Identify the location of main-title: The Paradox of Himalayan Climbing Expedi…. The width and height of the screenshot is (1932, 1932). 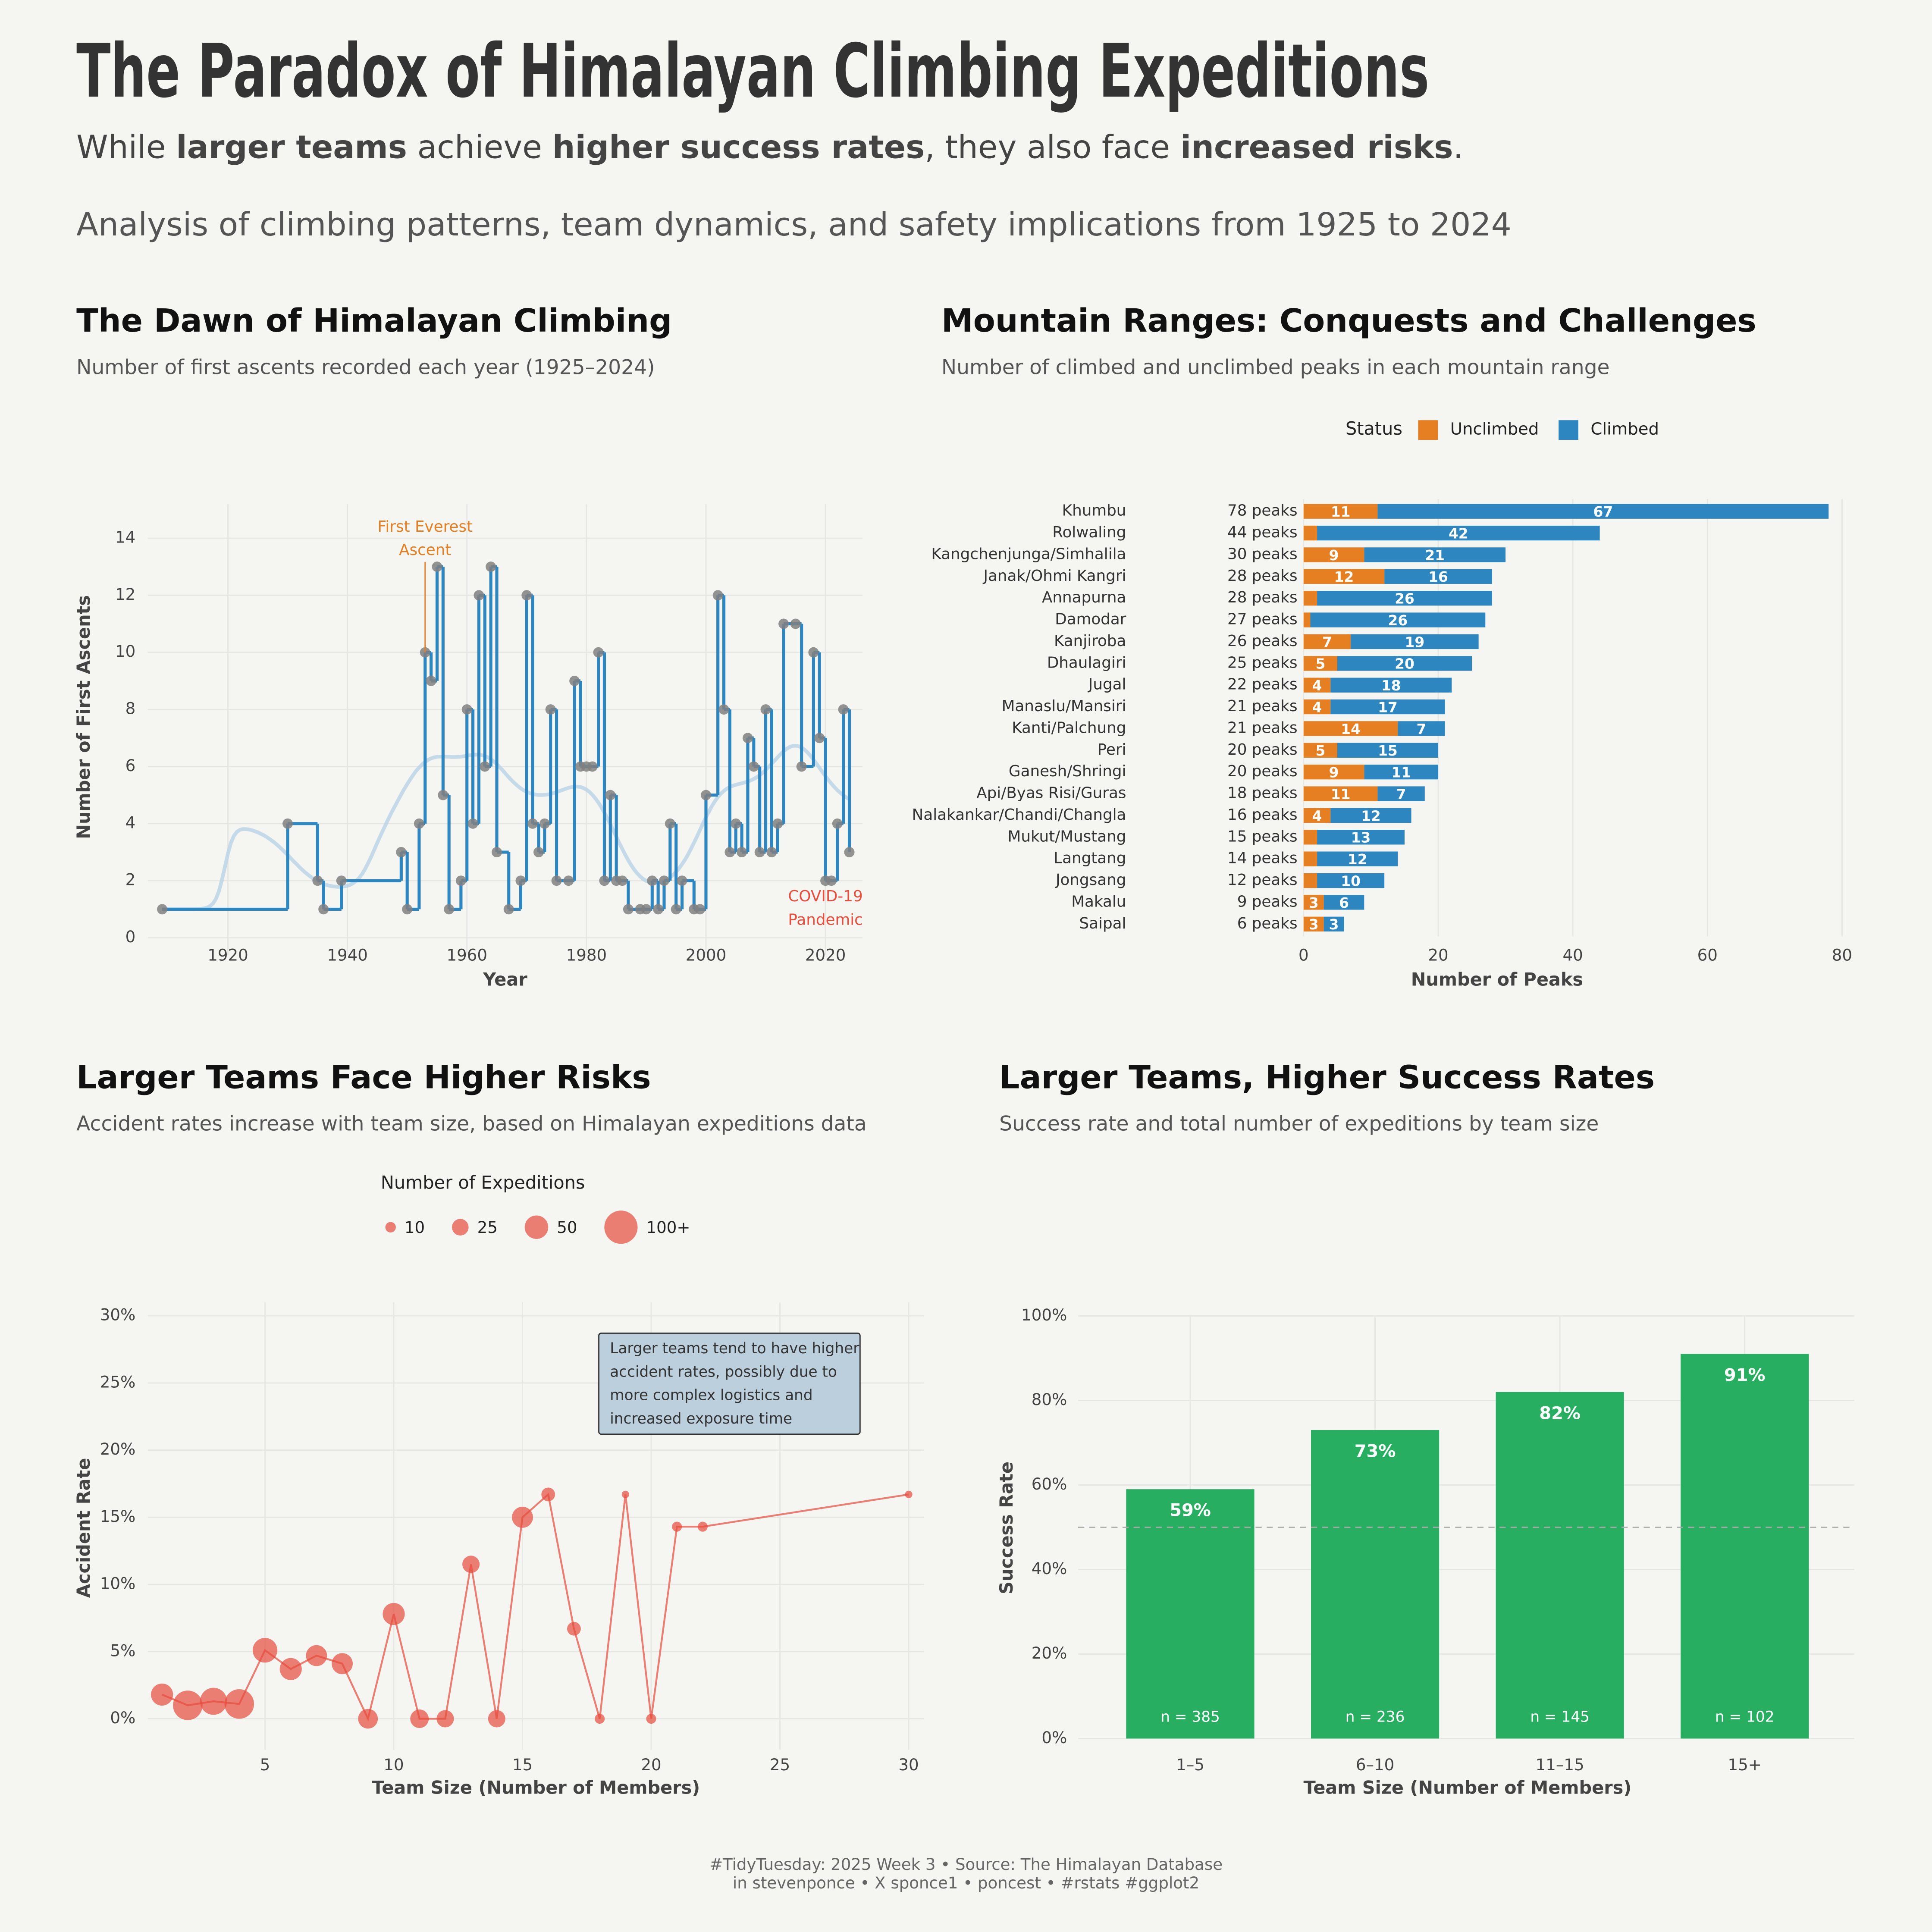
(753, 71).